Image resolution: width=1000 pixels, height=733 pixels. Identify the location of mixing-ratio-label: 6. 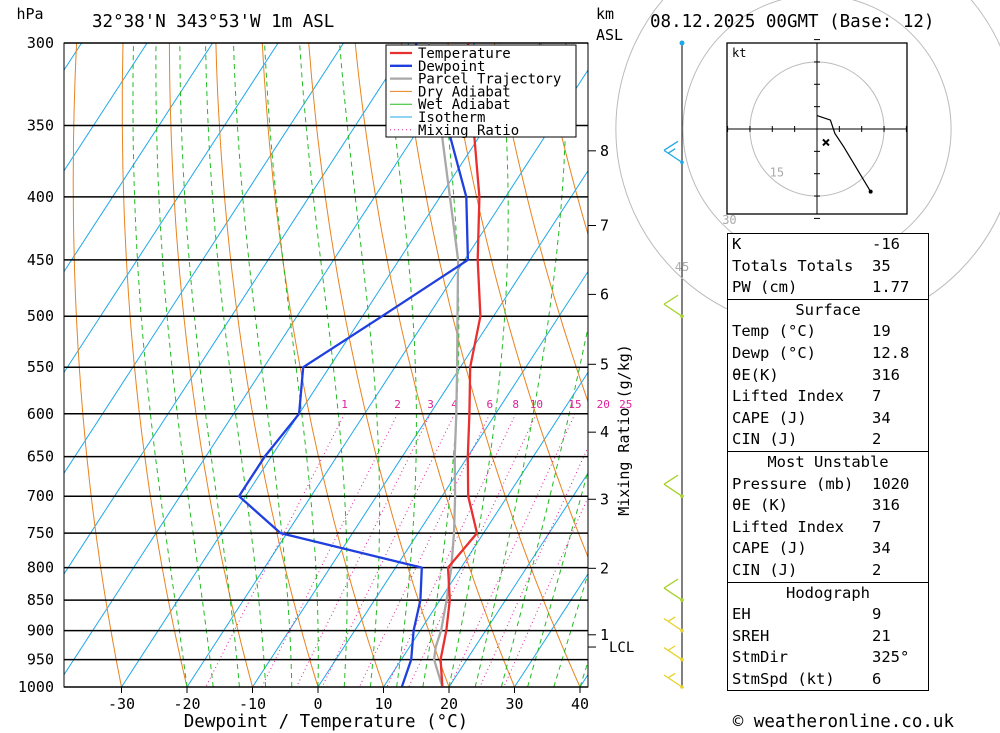
(489, 404).